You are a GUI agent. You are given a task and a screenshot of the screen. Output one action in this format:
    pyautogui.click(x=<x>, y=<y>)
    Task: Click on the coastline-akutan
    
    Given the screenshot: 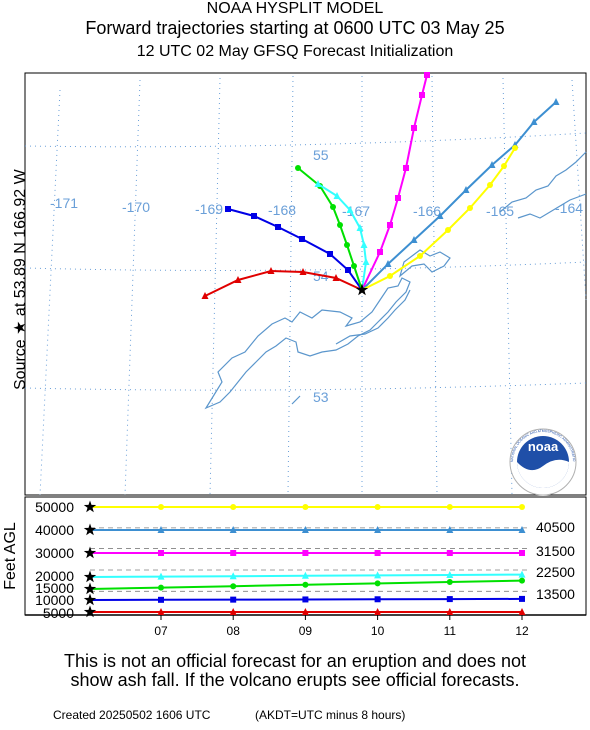 What is the action you would take?
    pyautogui.click(x=424, y=263)
    